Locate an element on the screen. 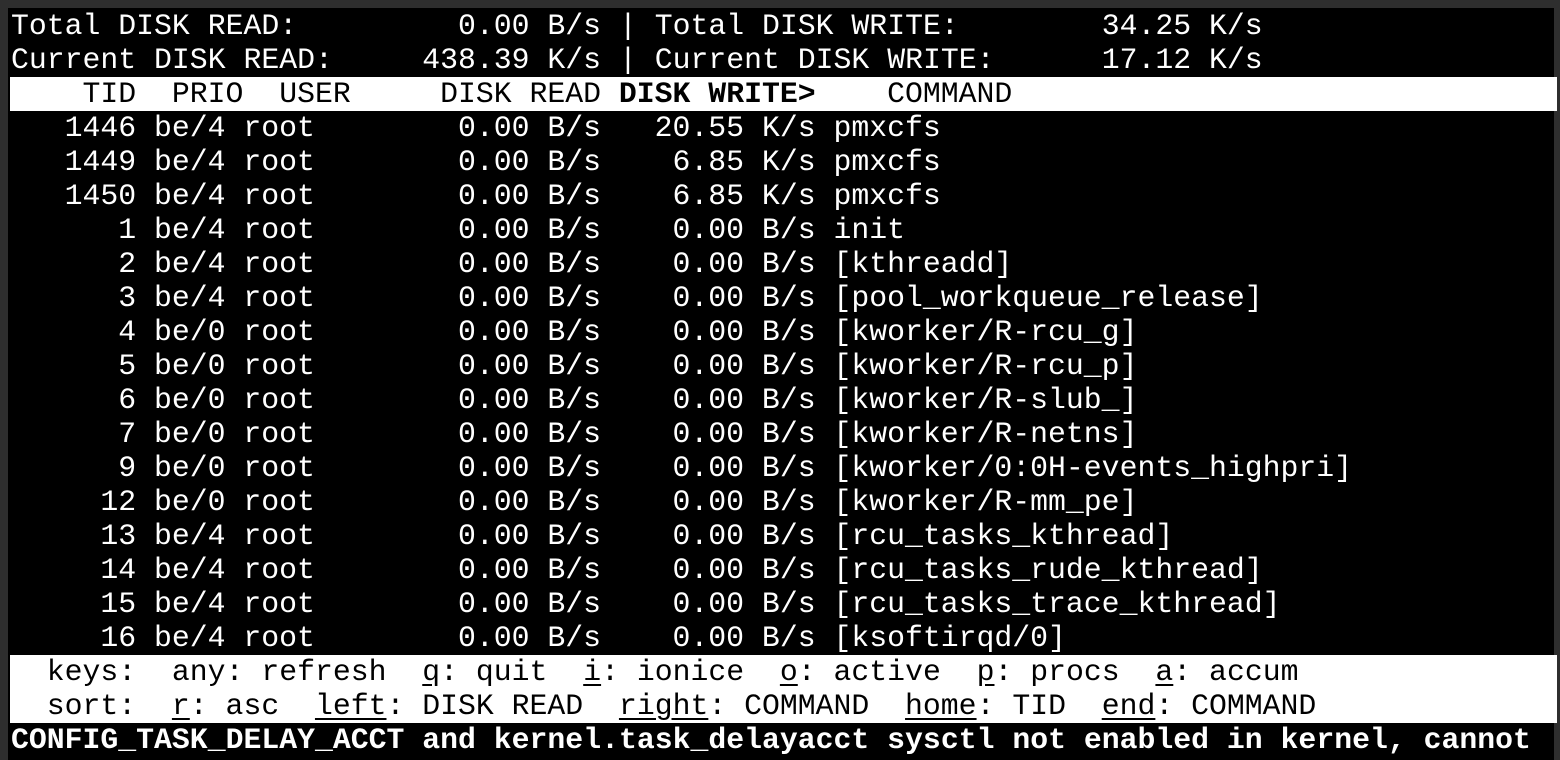  keys-hint-any: any: refresh is located at coordinates (279, 672).